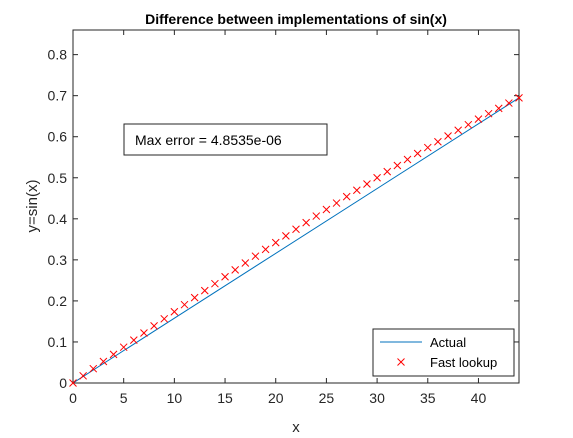 This screenshot has width=573, height=438. Describe the element at coordinates (73, 398) in the screenshot. I see `x-tick-label: 0` at that location.